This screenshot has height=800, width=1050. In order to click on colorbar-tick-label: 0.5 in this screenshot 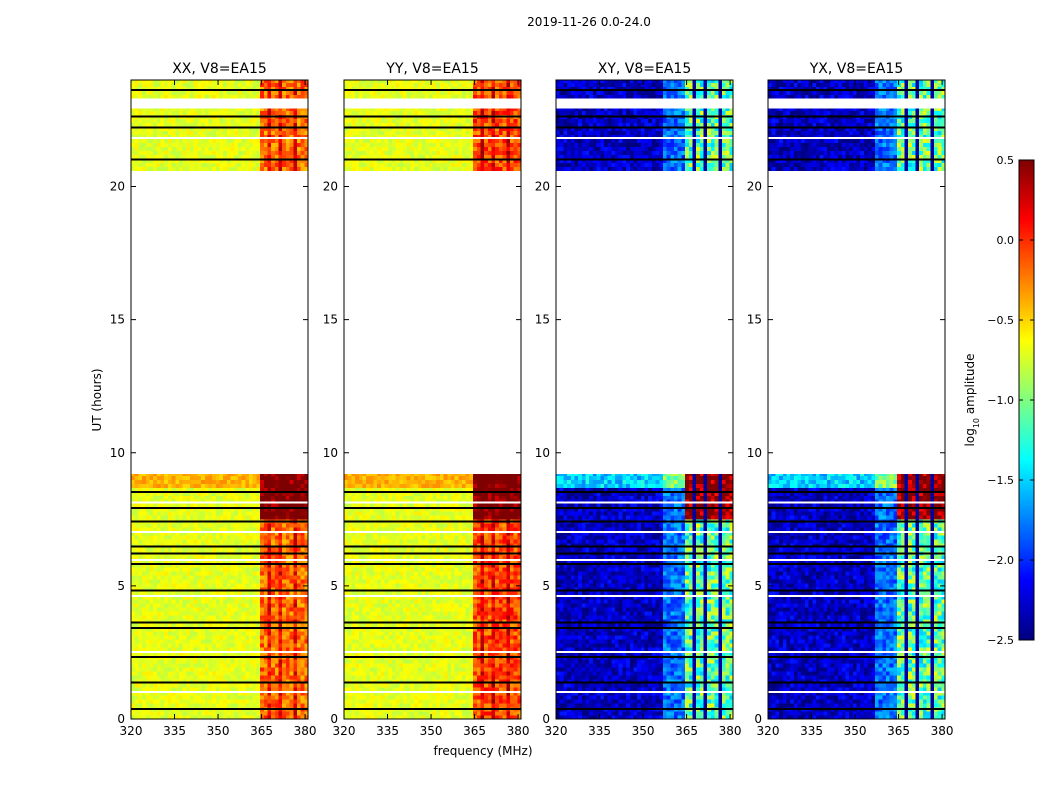, I will do `click(1006, 160)`.